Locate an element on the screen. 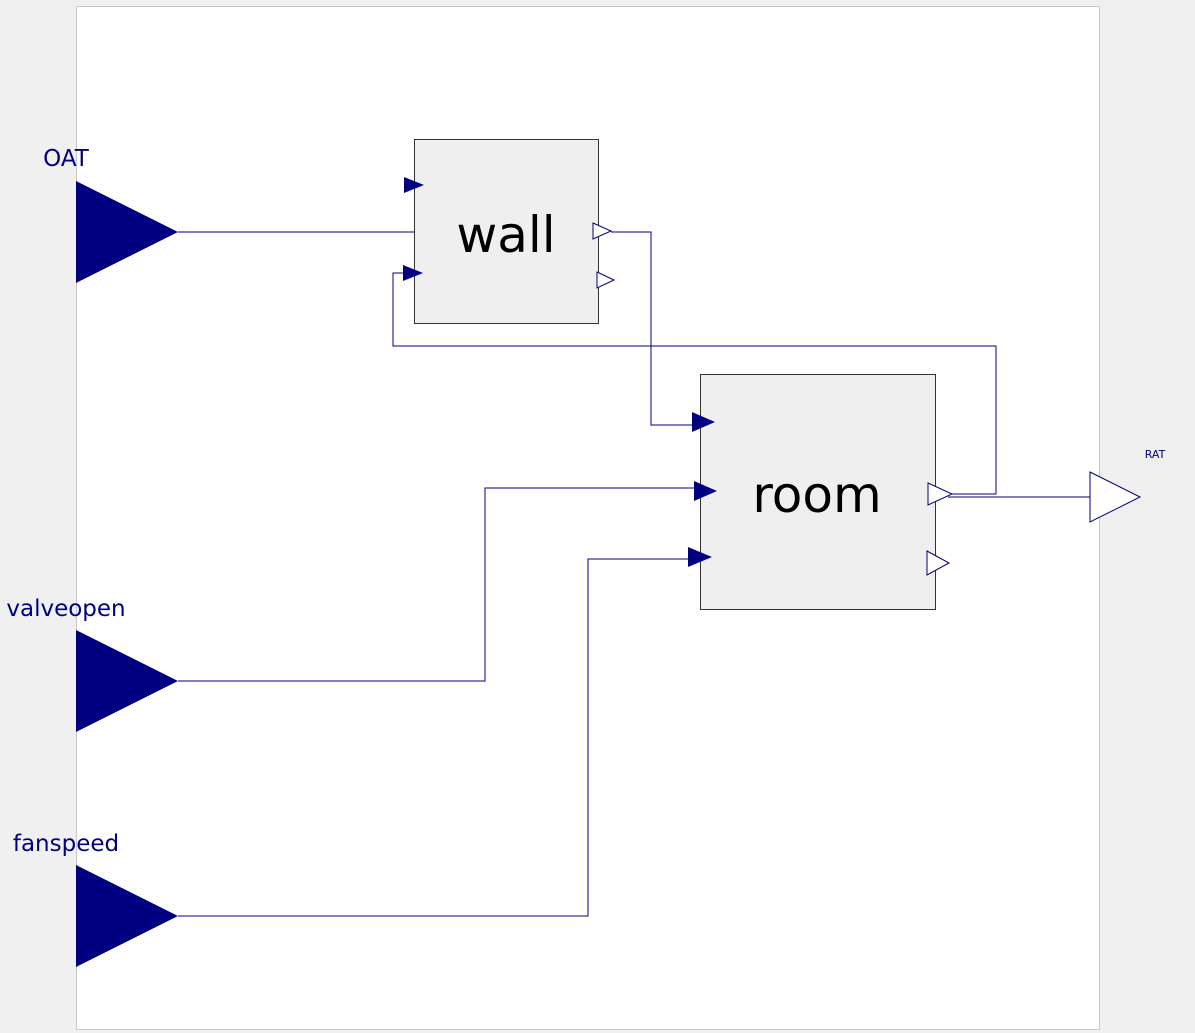 The image size is (1195, 1033). input-oat: OAT is located at coordinates (110, 214).